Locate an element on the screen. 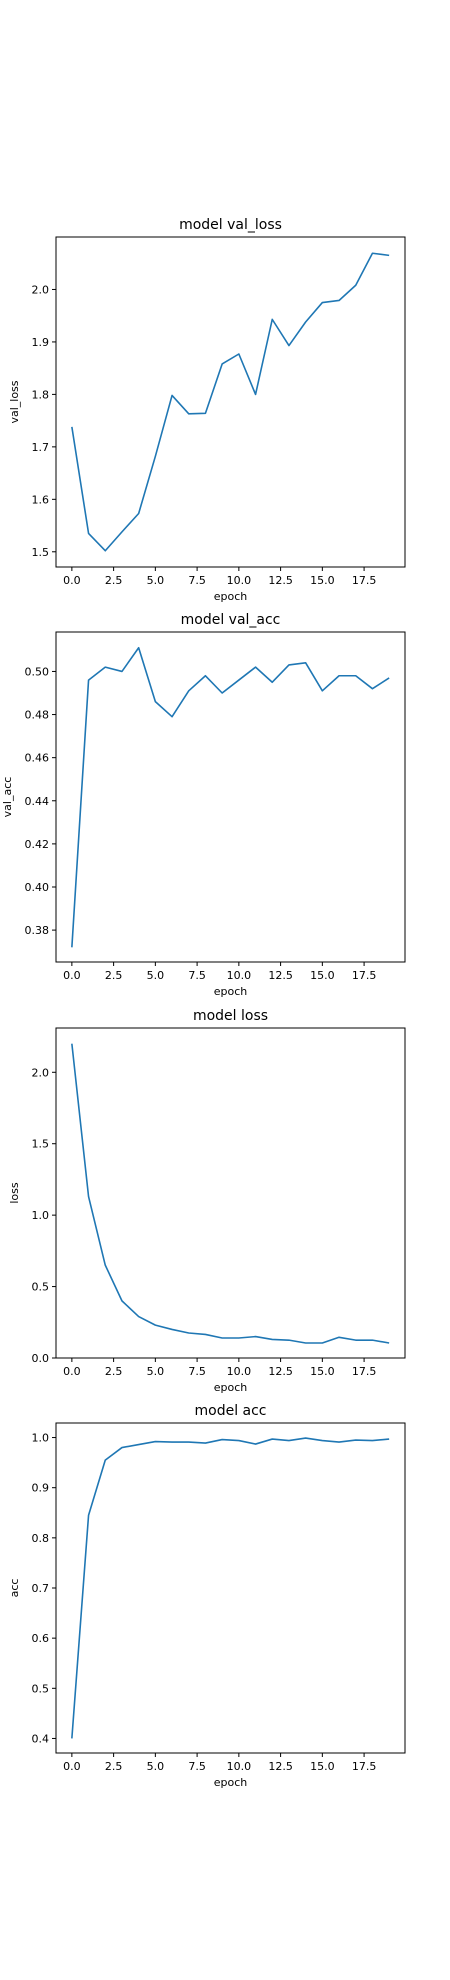  chart1-x-tick-label: 12.5 is located at coordinates (280, 580).